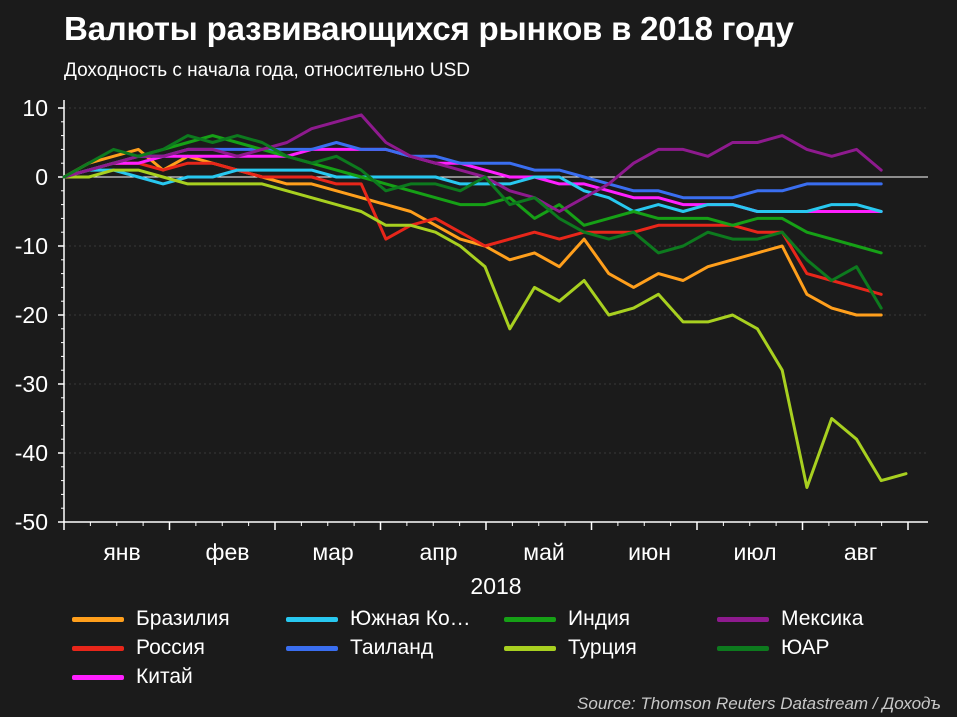 The height and width of the screenshot is (717, 957). I want to click on chart-title: Валюты развивающихся рынков в 2018 году, so click(429, 28).